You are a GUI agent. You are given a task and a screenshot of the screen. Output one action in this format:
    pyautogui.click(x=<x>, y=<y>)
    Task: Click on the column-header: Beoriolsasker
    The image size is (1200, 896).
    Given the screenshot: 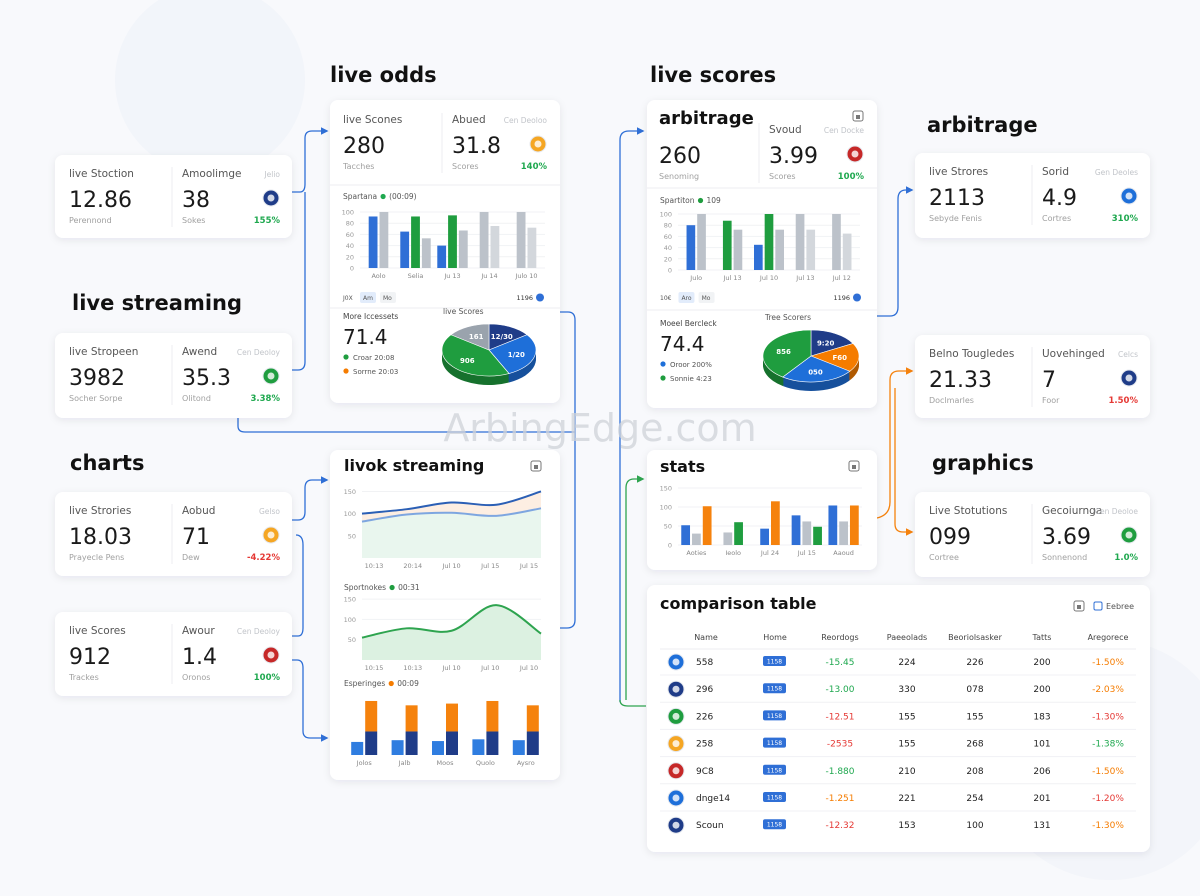 What is the action you would take?
    pyautogui.click(x=975, y=637)
    